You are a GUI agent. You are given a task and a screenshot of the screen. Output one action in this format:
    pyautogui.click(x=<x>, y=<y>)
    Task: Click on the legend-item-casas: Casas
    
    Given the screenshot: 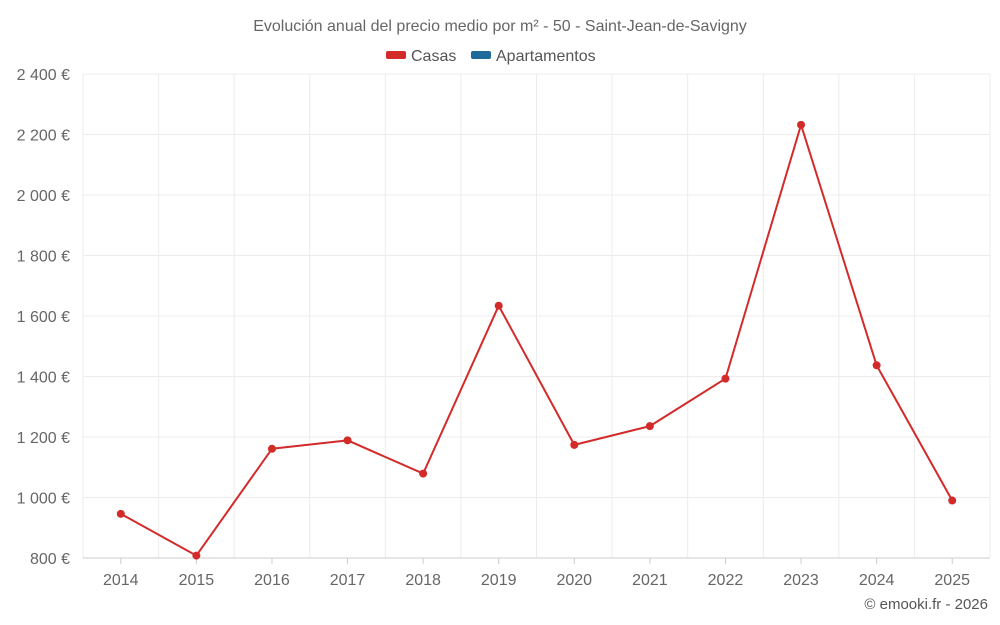 What is the action you would take?
    pyautogui.click(x=421, y=56)
    